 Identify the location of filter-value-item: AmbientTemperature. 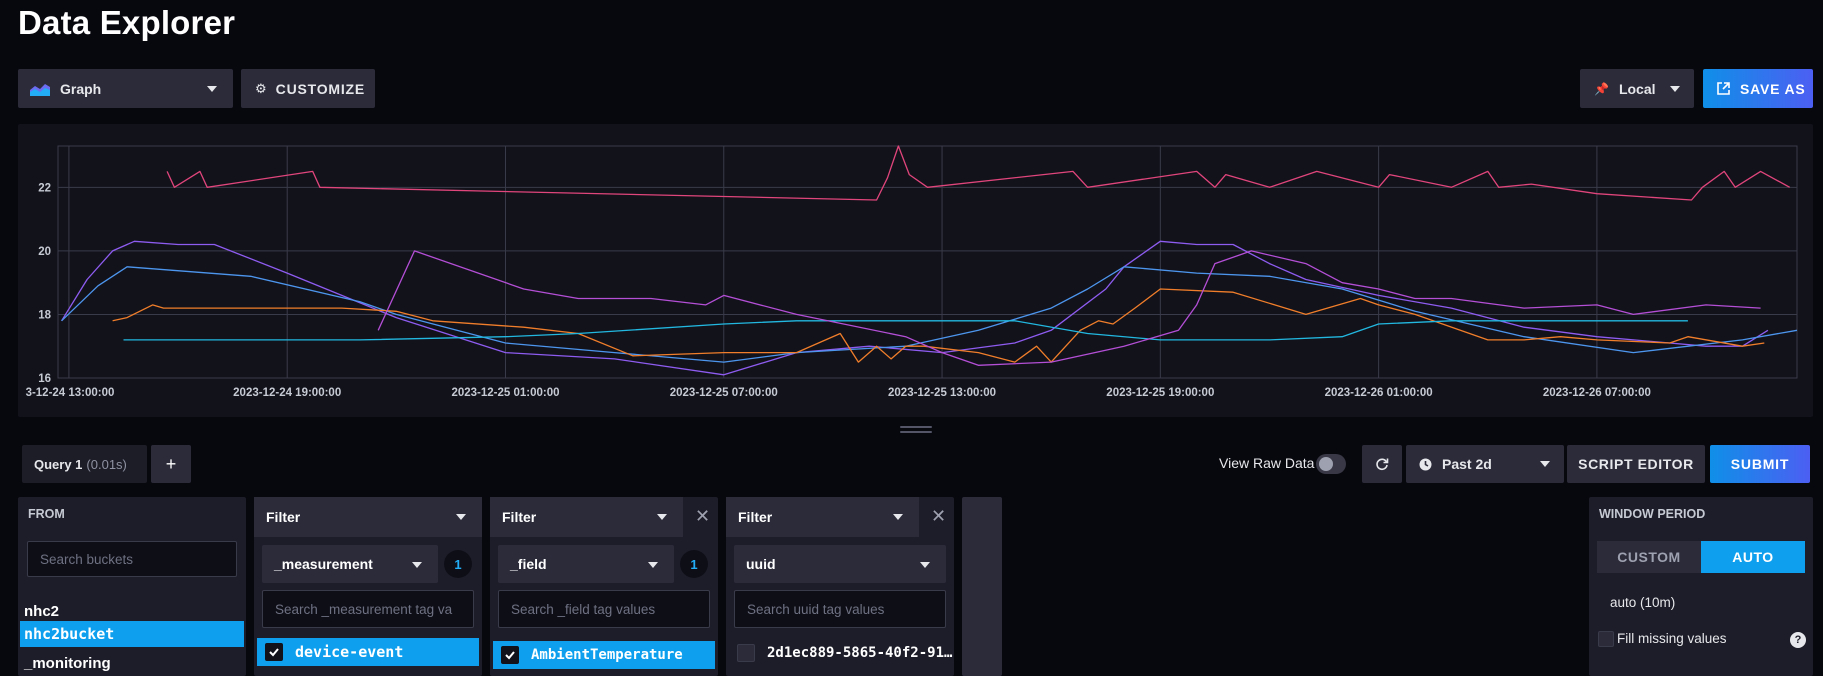
(604, 655).